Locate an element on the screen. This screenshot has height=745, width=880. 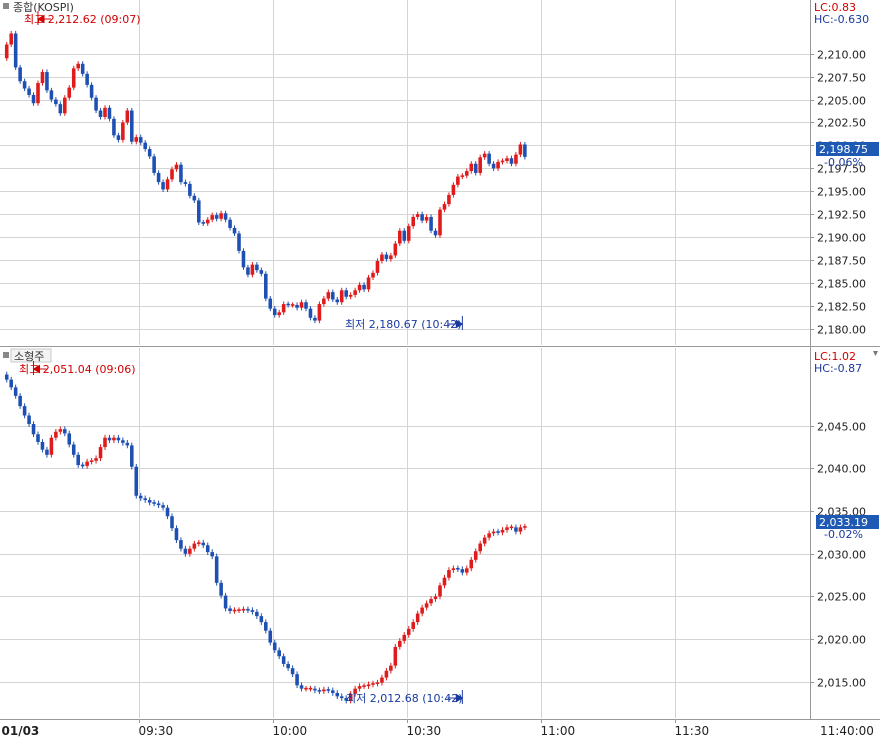
small-cap-change-pct: -0.02% is located at coordinates (843, 534).